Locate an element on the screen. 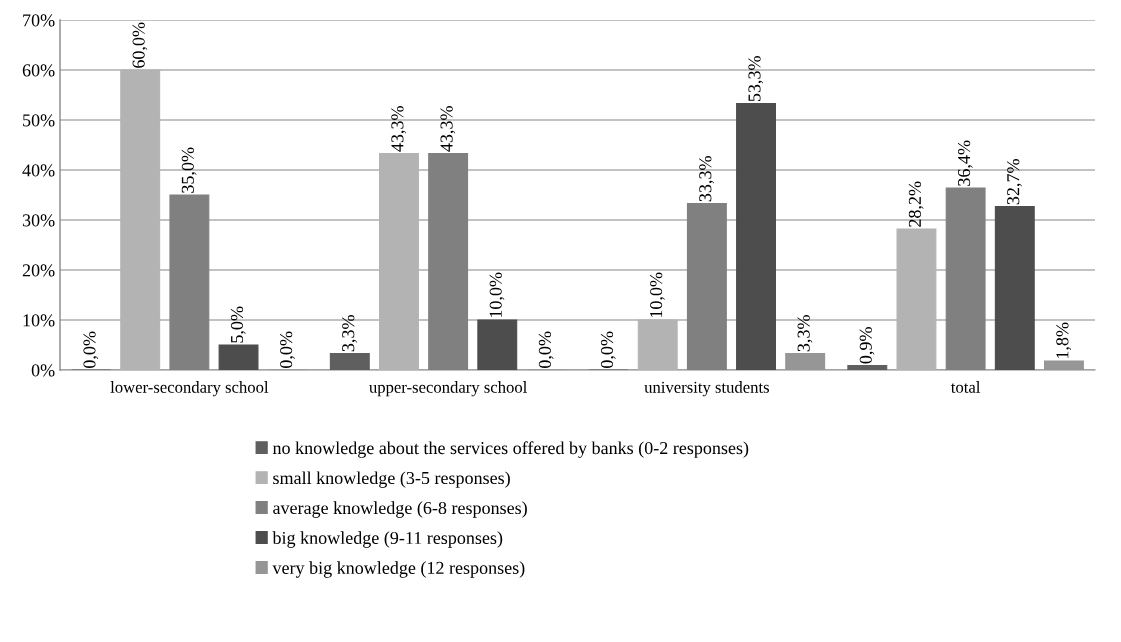  y-tick-label: 40% is located at coordinates (38, 170).